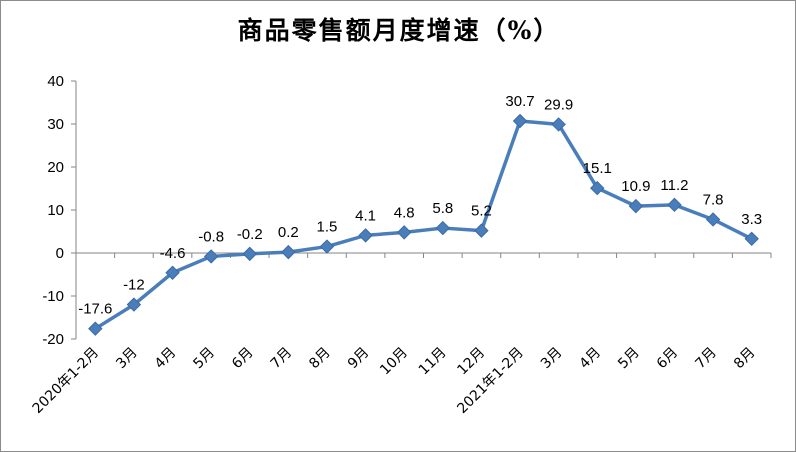 The width and height of the screenshot is (796, 452). Describe the element at coordinates (53, 339) in the screenshot. I see `y-tick-label: -20` at that location.